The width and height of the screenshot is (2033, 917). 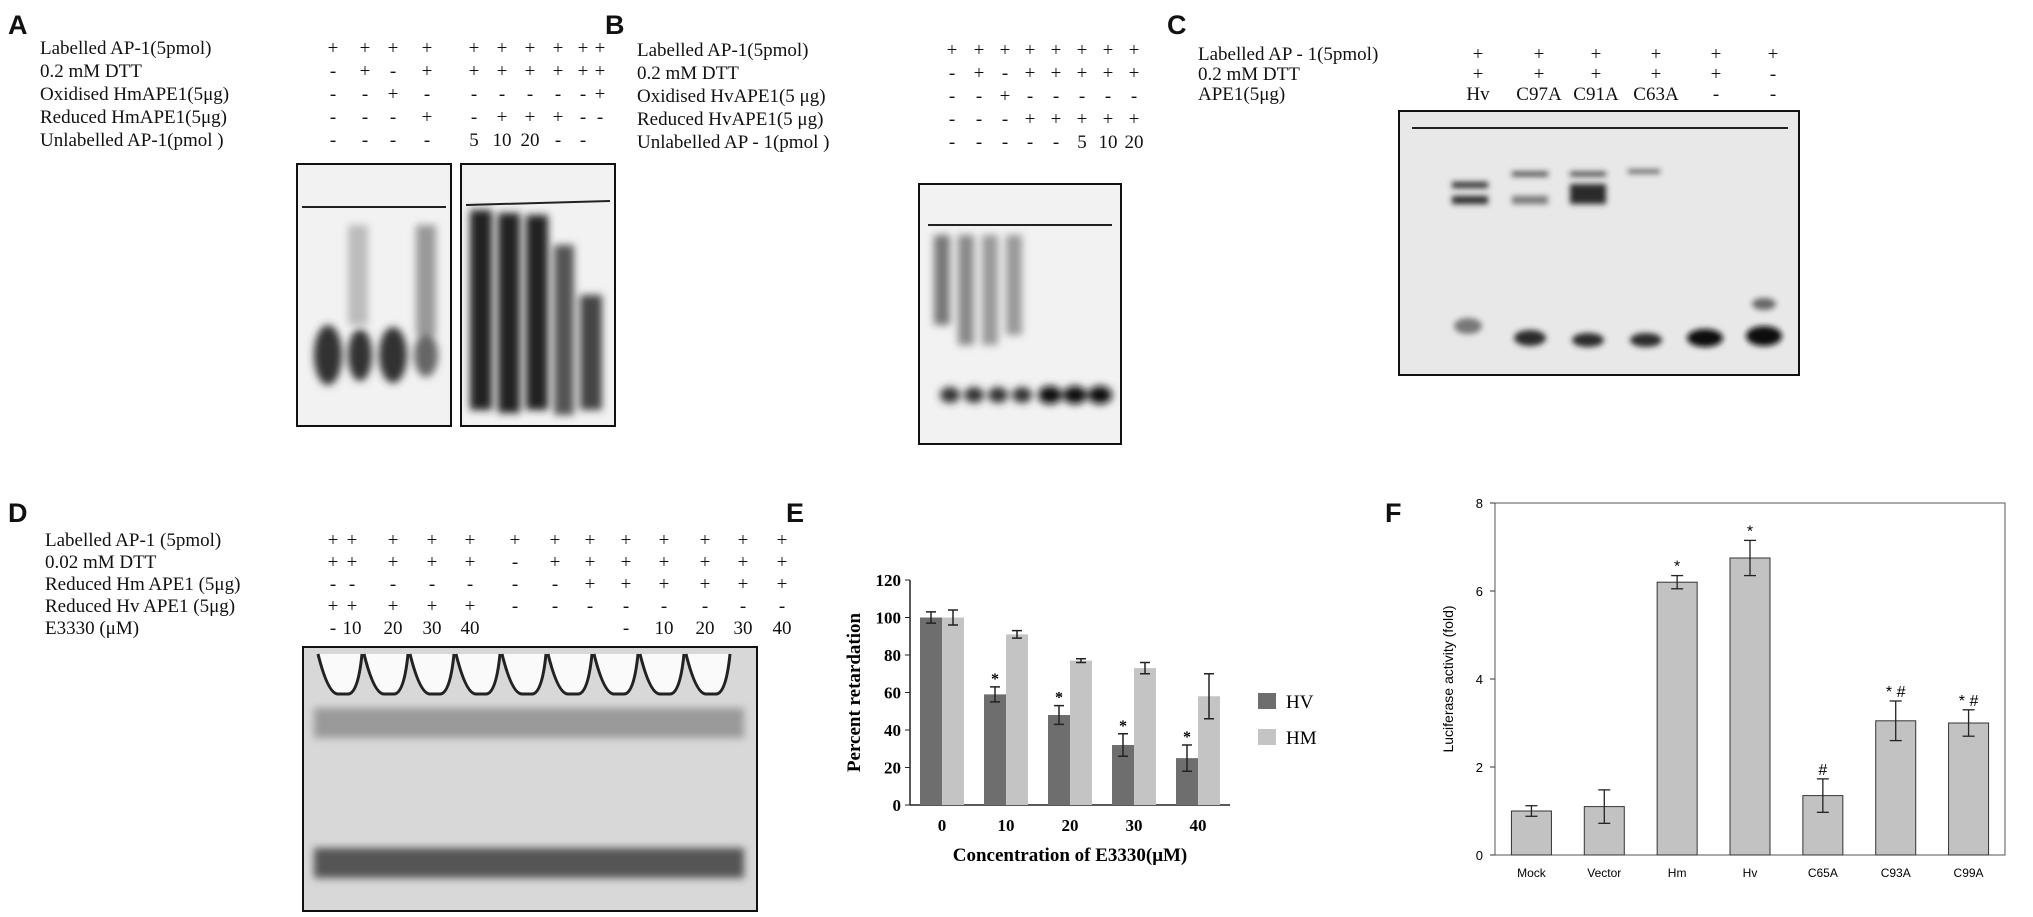 I want to click on x-tick-label: C99A, so click(x=1969, y=873).